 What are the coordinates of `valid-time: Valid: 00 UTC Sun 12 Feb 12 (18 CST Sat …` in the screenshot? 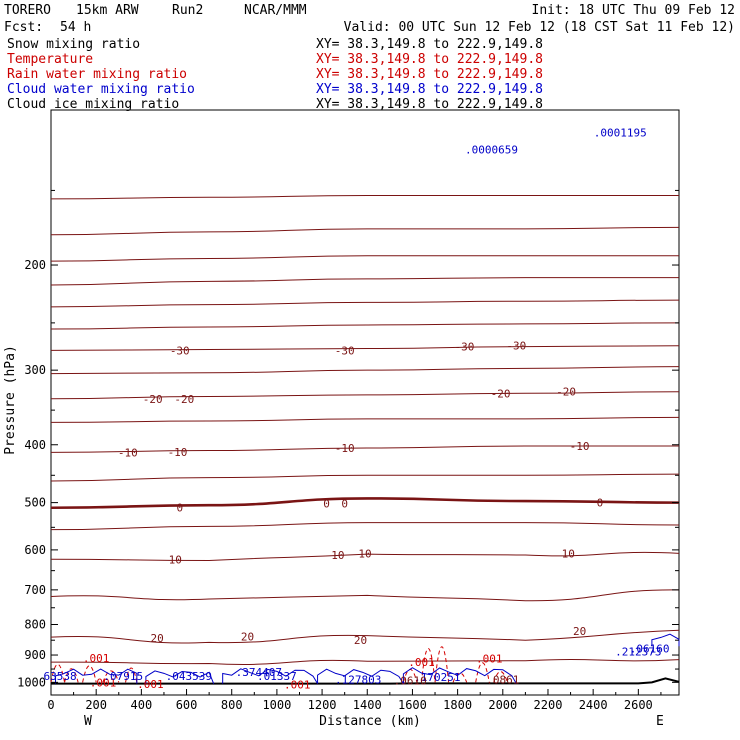 It's located at (539, 27).